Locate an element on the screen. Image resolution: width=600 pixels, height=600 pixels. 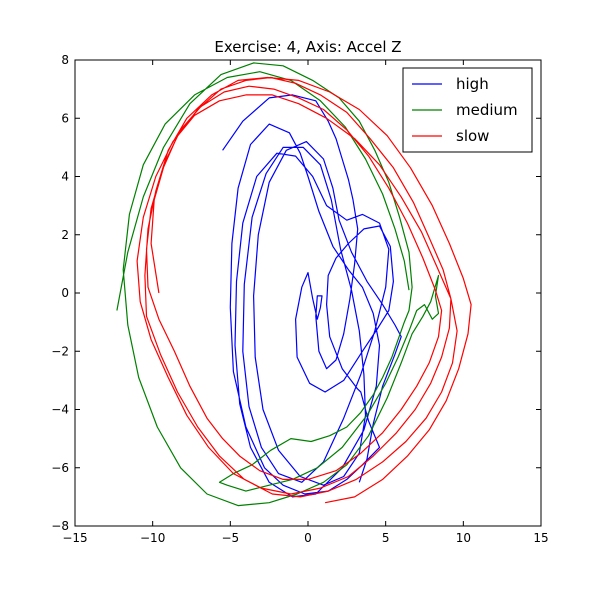
x-tick-label: −10 is located at coordinates (152, 538).